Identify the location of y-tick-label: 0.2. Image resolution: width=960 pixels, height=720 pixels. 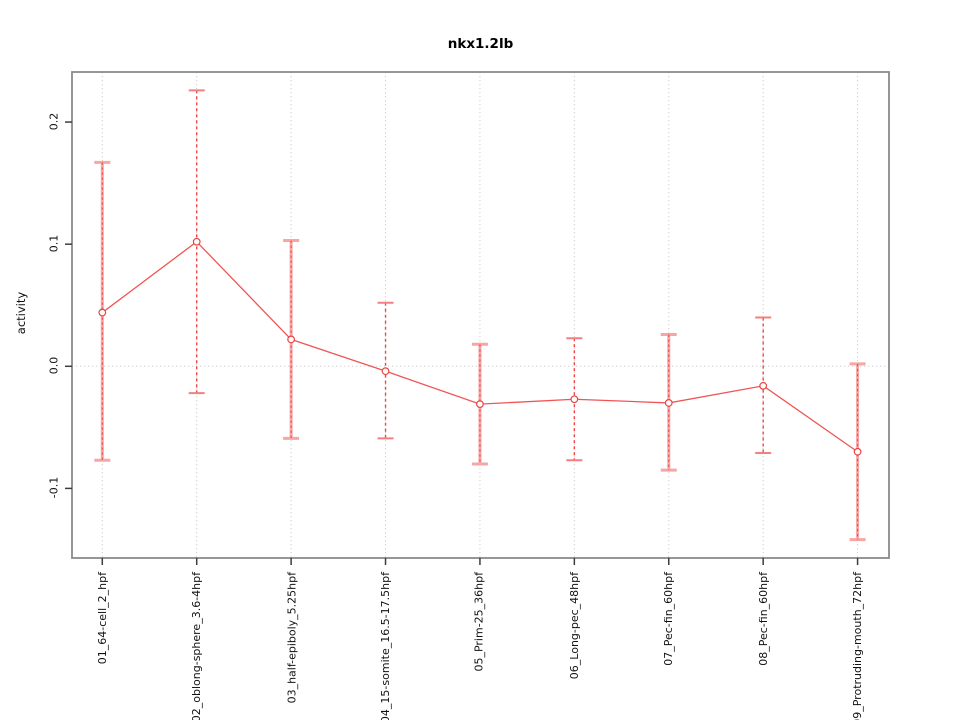
(54, 121).